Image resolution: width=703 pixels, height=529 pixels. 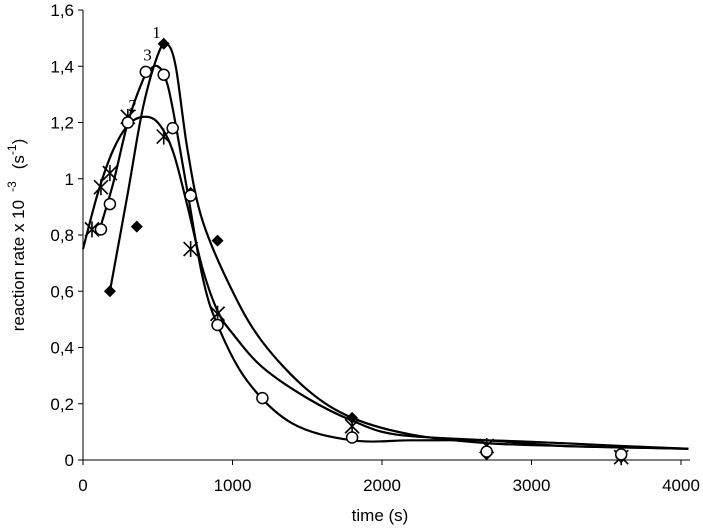 I want to click on y-axis-label: reaction rate x 10 -3 (s-1), so click(x=16, y=235).